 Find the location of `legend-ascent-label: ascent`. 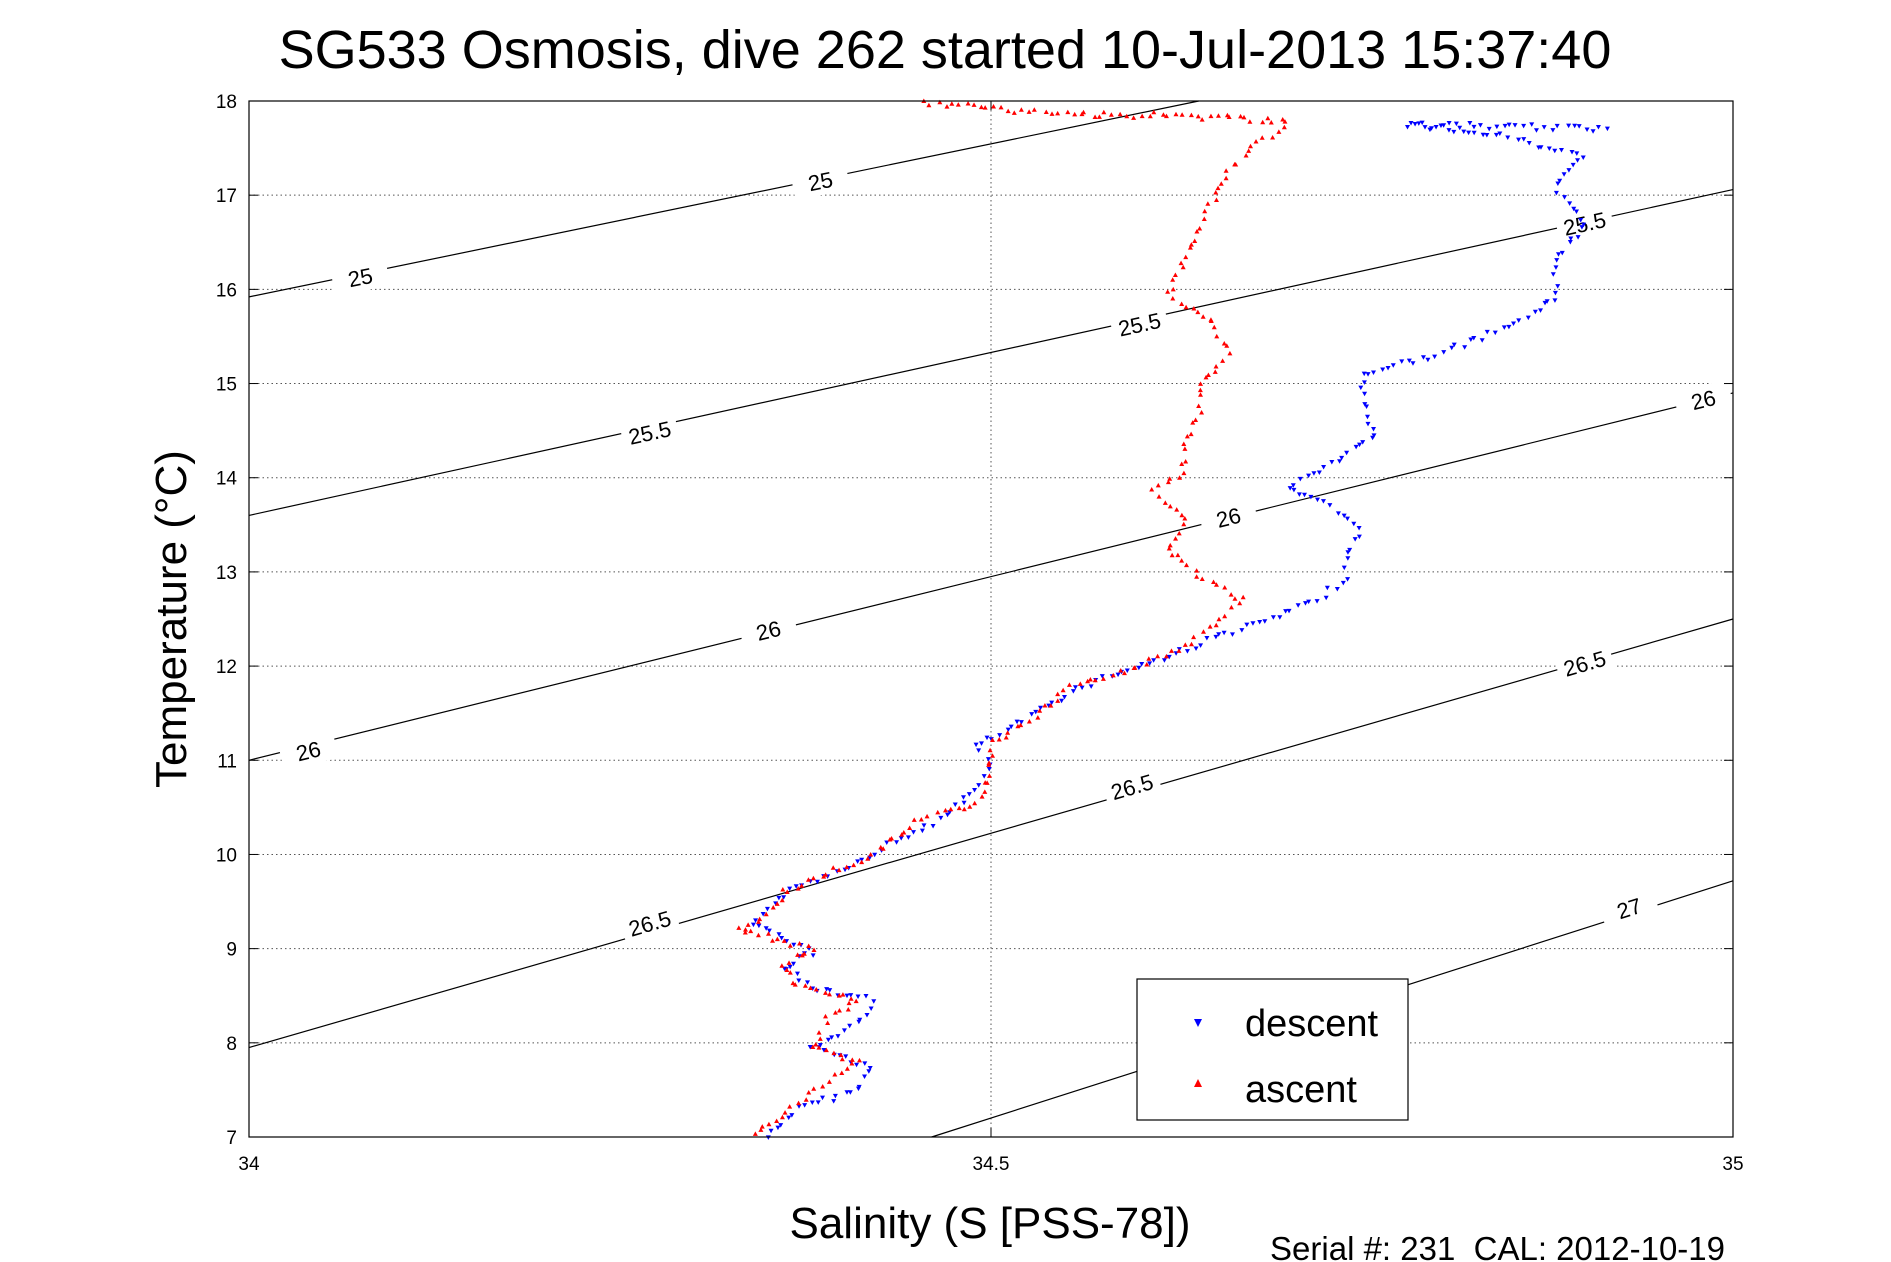

legend-ascent-label: ascent is located at coordinates (1301, 1090).